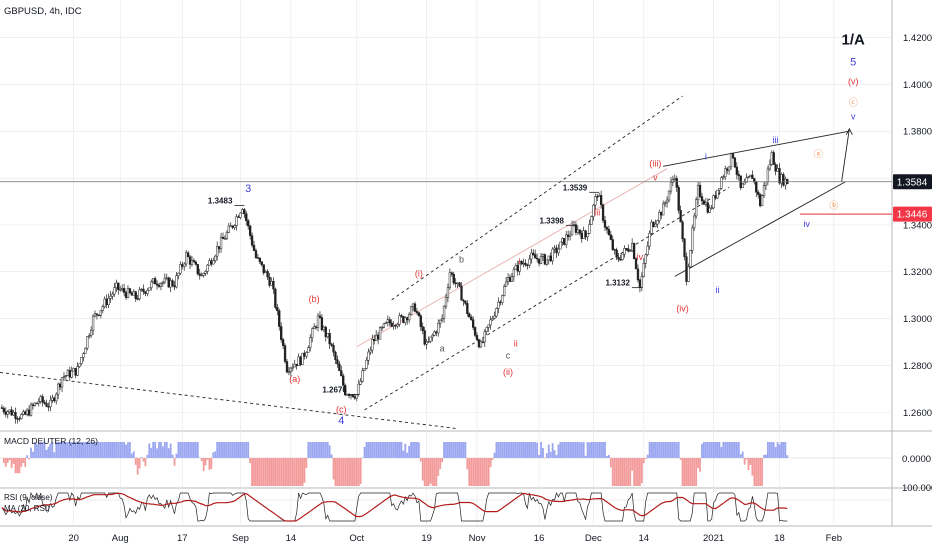  What do you see at coordinates (248, 189) in the screenshot?
I see `wave-label: 3` at bounding box center [248, 189].